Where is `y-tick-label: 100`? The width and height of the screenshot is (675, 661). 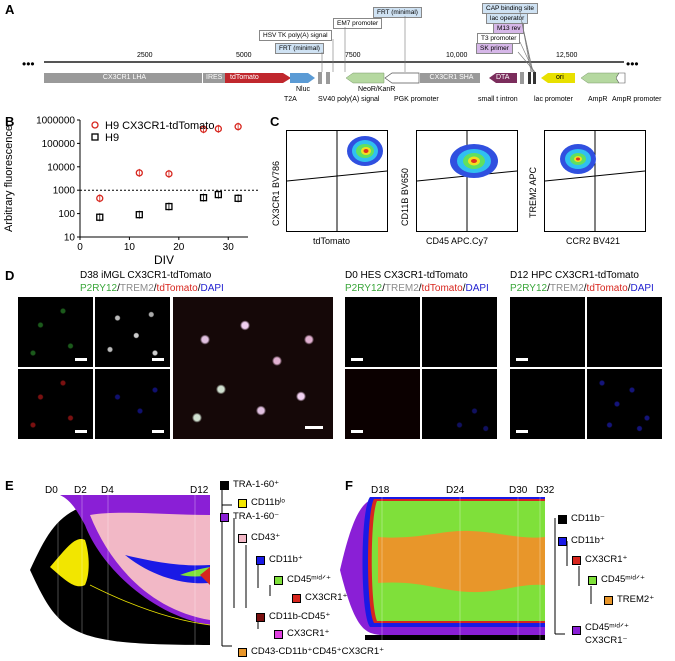 y-tick-label: 100 is located at coordinates (66, 214).